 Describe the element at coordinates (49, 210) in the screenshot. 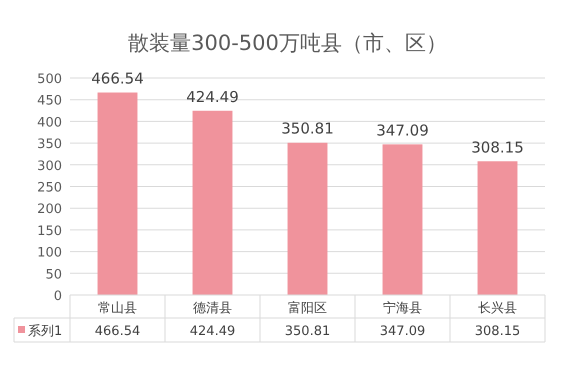

I see `y-tick-label: 200` at that location.